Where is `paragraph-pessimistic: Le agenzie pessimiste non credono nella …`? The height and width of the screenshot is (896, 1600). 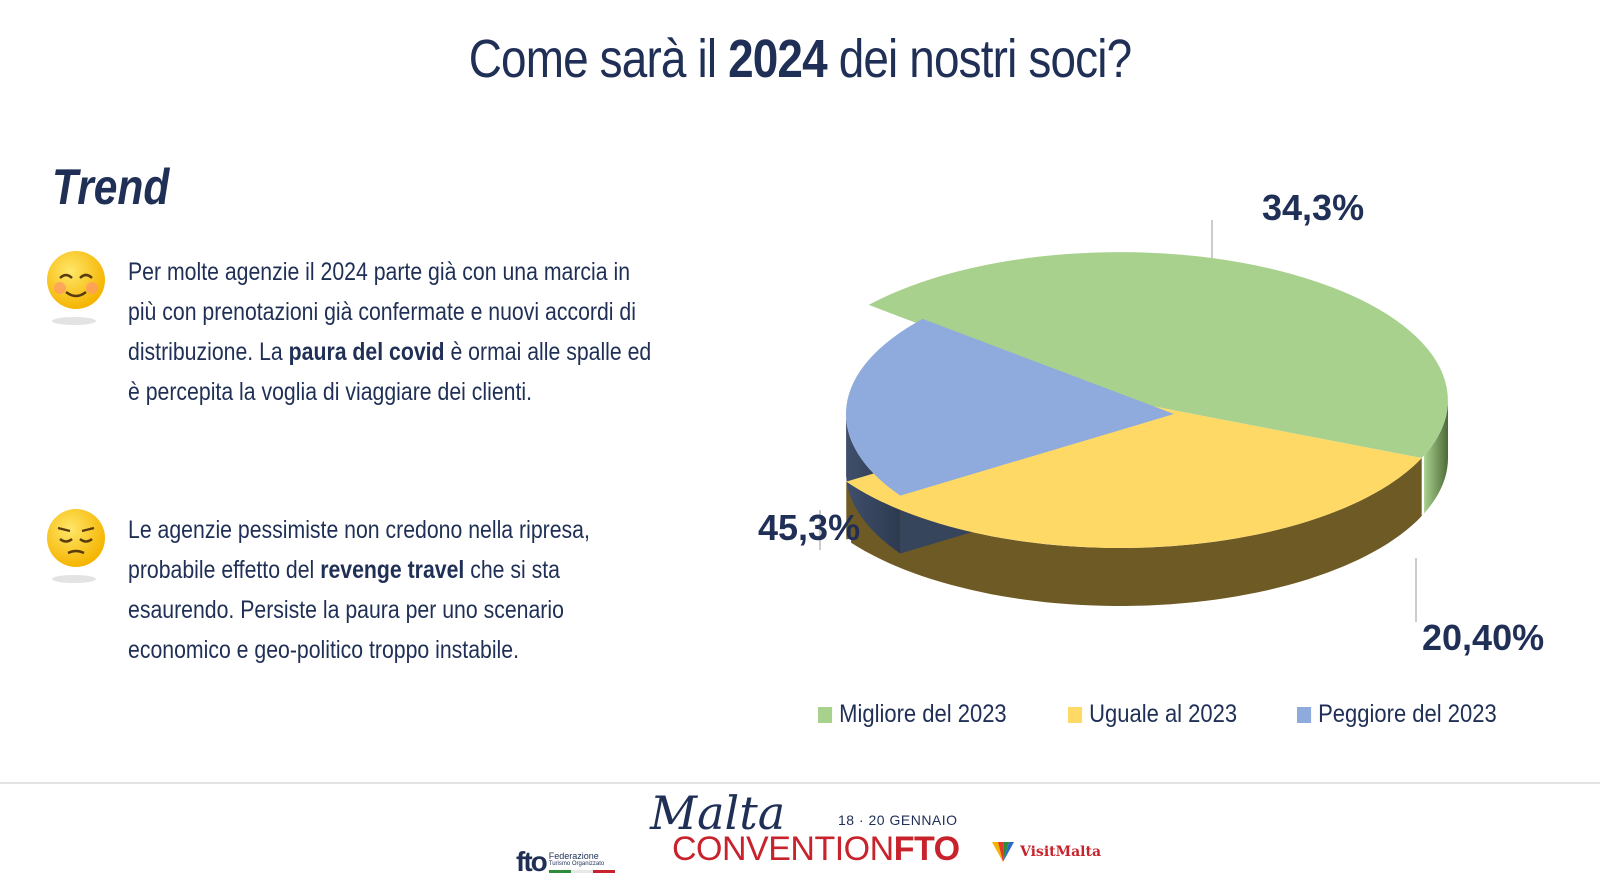
paragraph-pessimistic: Le agenzie pessimiste non credono nella … is located at coordinates (359, 590).